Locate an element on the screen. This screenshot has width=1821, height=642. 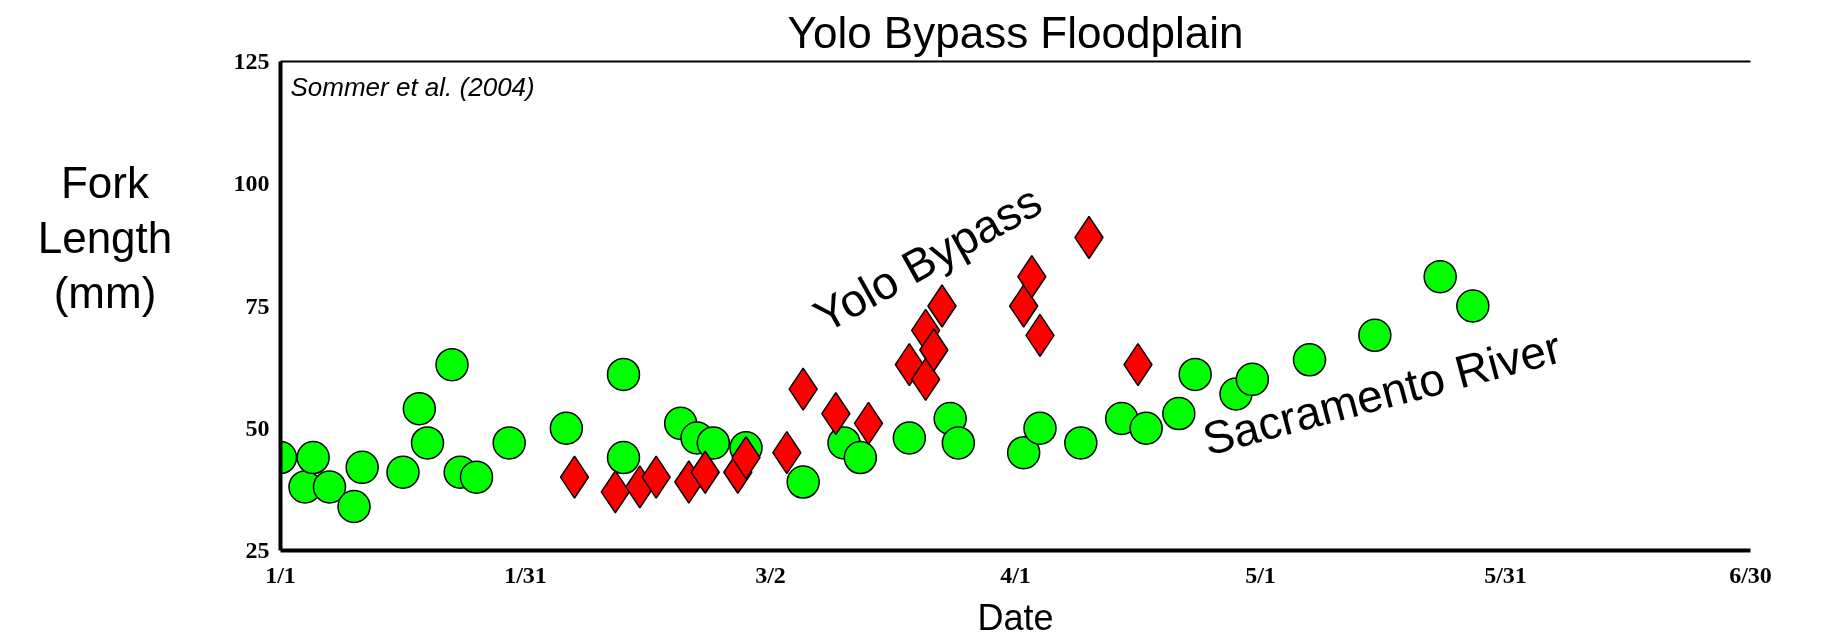
x-tick-label: 6/30 is located at coordinates (1750, 574).